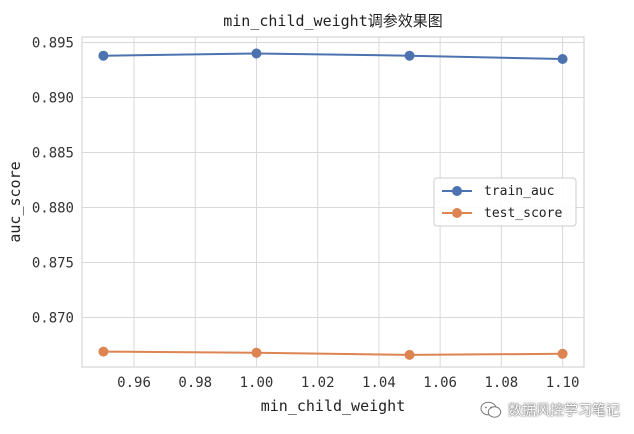 The width and height of the screenshot is (634, 434). What do you see at coordinates (505, 202) in the screenshot?
I see `legend: train_auc test_score` at bounding box center [505, 202].